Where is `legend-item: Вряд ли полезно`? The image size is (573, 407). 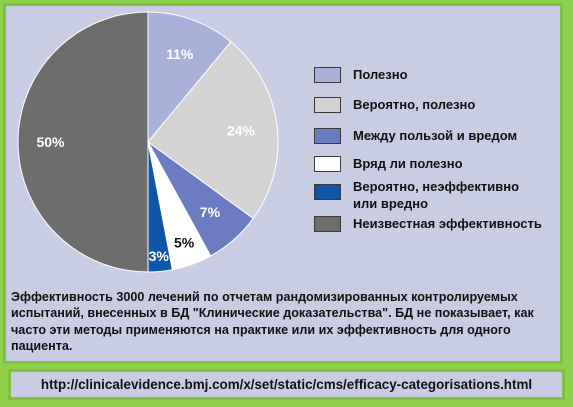
legend-item: Вряд ли полезно is located at coordinates (388, 163).